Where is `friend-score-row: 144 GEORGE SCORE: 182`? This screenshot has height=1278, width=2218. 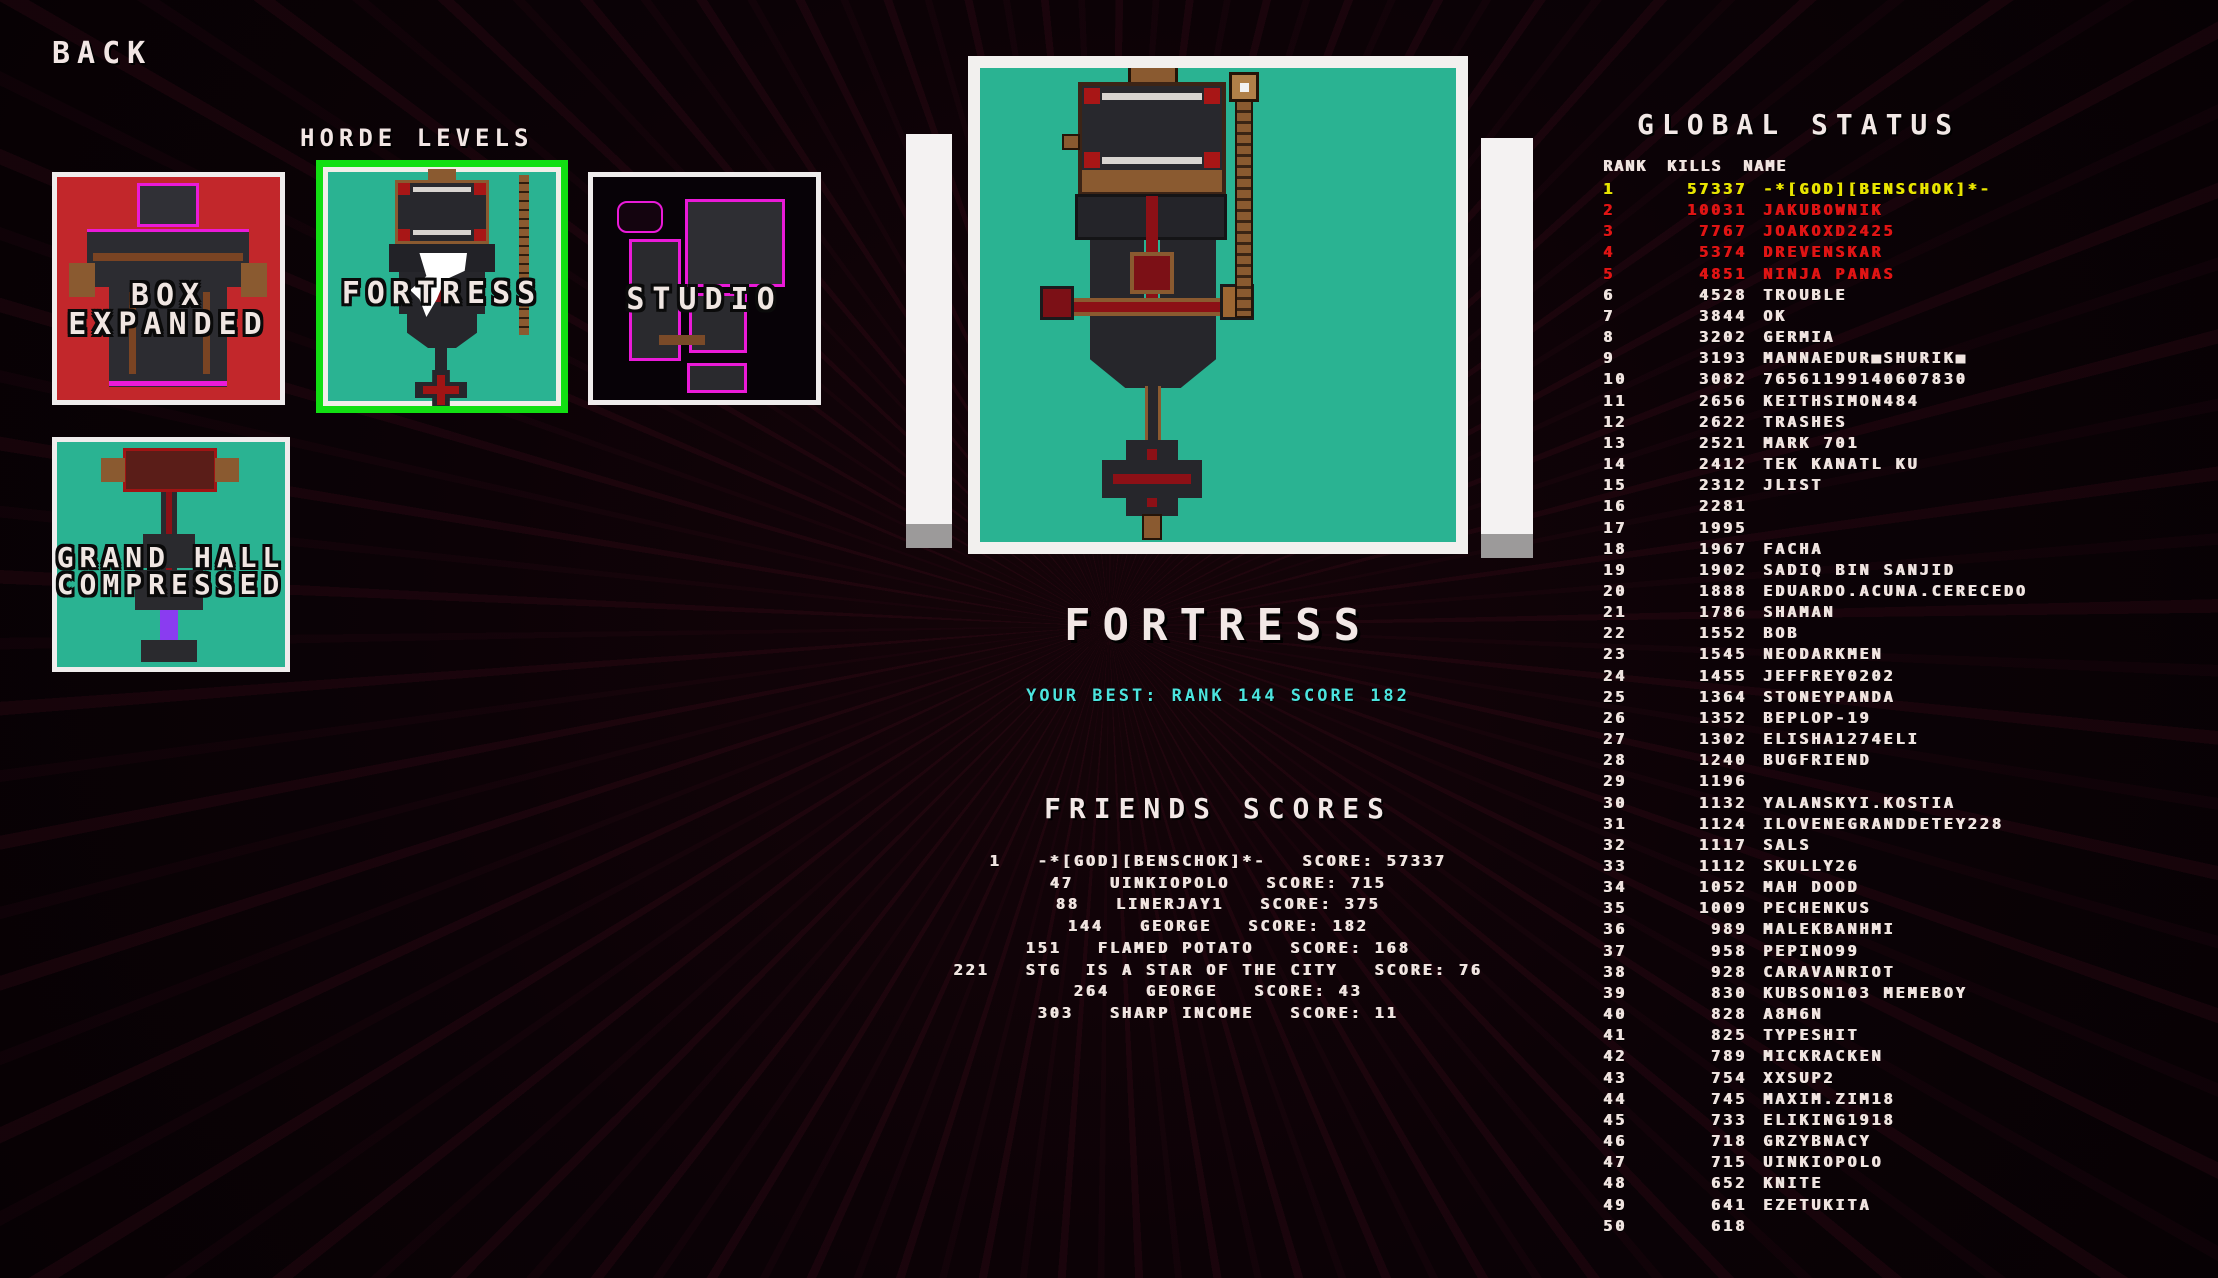 friend-score-row: 144 GEORGE SCORE: 182 is located at coordinates (1218, 926).